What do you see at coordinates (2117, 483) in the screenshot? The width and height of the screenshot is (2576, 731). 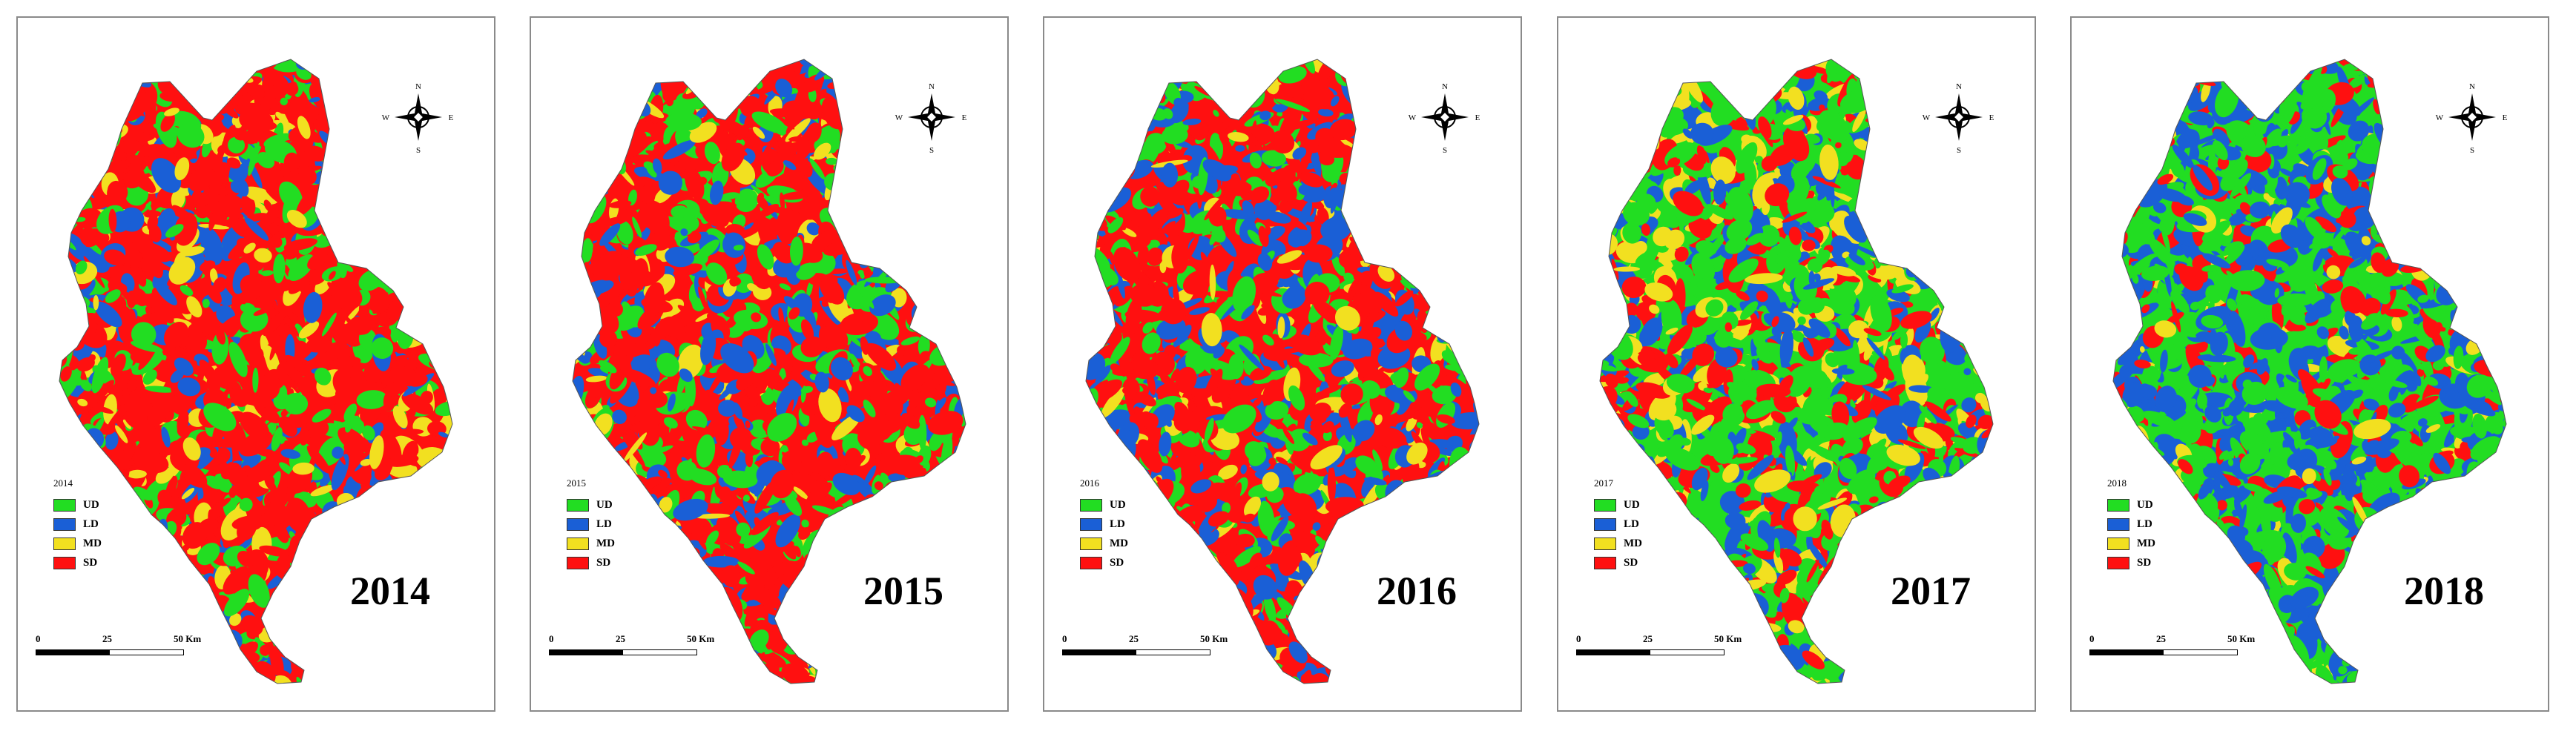 I see `legend-year: 2018` at bounding box center [2117, 483].